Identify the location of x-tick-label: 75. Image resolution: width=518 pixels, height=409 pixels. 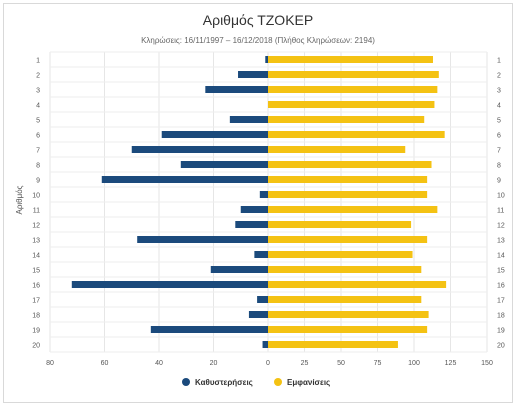
(378, 363).